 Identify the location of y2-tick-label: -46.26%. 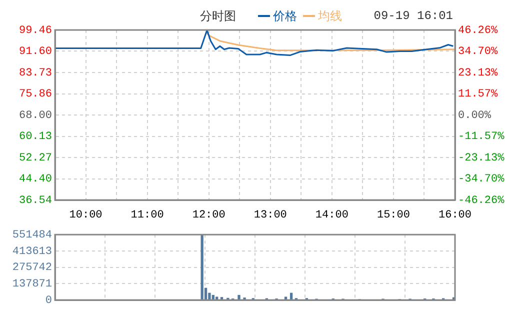
(481, 200).